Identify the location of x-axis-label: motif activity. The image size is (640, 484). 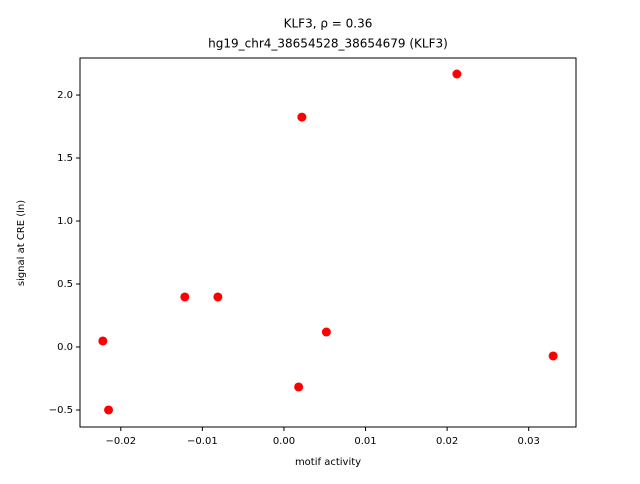
(328, 462).